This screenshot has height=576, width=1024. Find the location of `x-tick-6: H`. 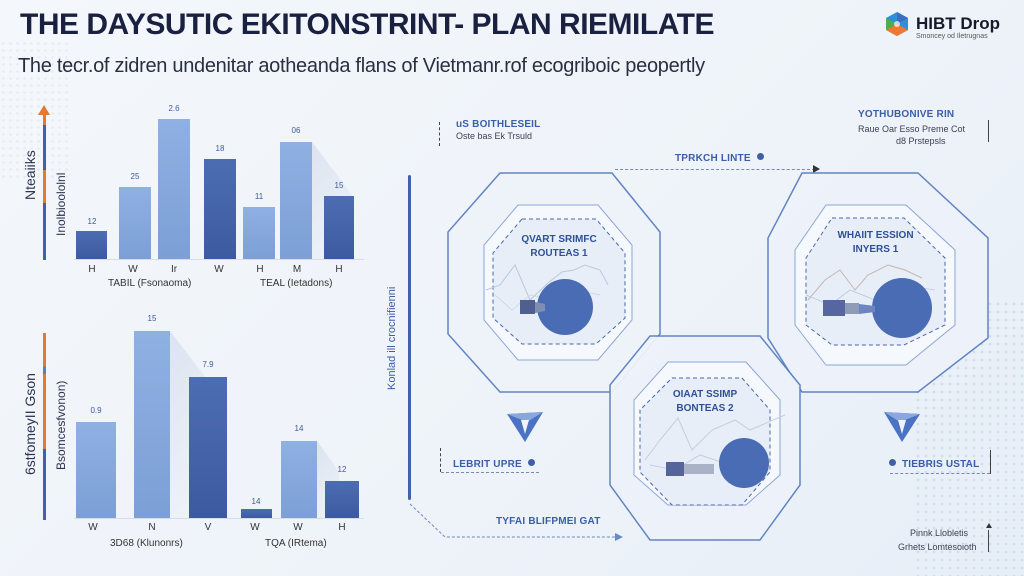

x-tick-6: H is located at coordinates (342, 527).